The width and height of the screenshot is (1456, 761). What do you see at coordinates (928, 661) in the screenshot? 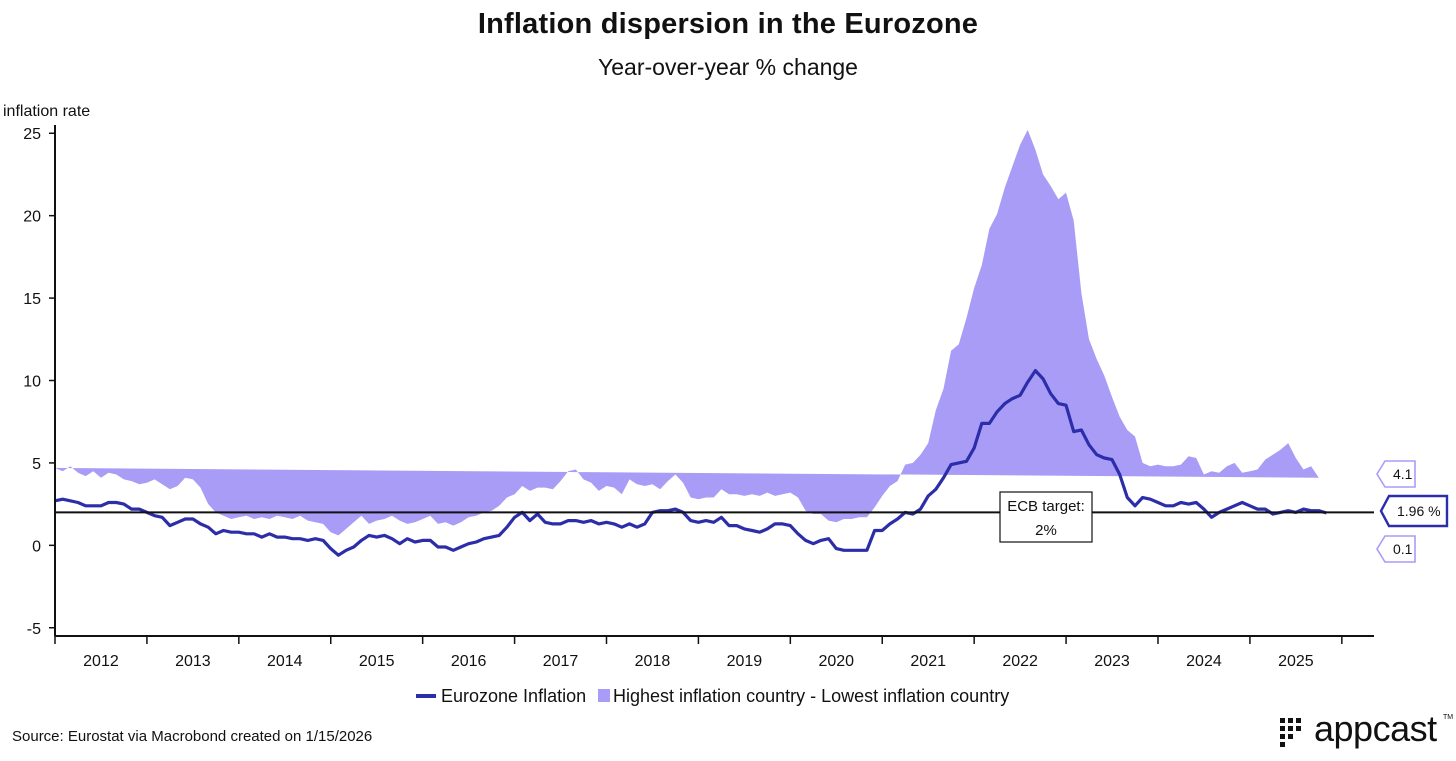
I see `x-tick-label: 2021` at bounding box center [928, 661].